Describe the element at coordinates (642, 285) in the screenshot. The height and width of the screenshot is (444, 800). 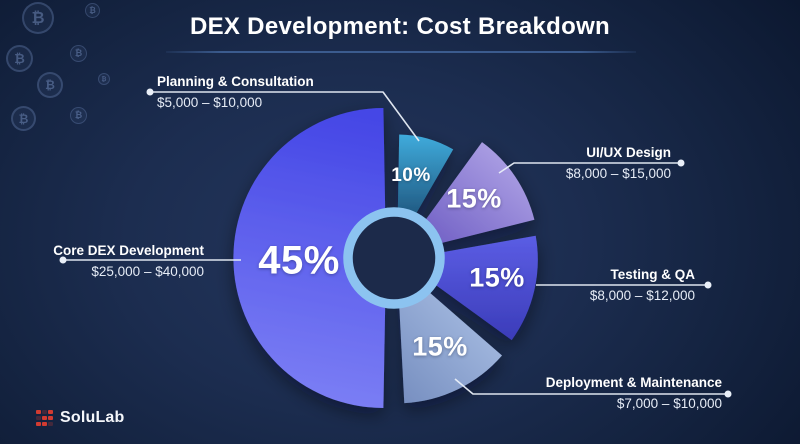
I see `callout-testing-qa: Testing & QA $8,000 – $12,000` at that location.